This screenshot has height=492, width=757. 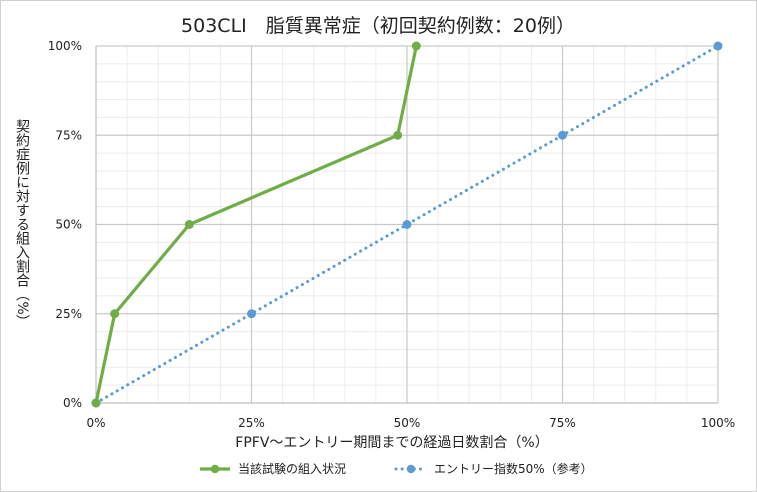 What do you see at coordinates (718, 423) in the screenshot?
I see `x-tick-label: 100%` at bounding box center [718, 423].